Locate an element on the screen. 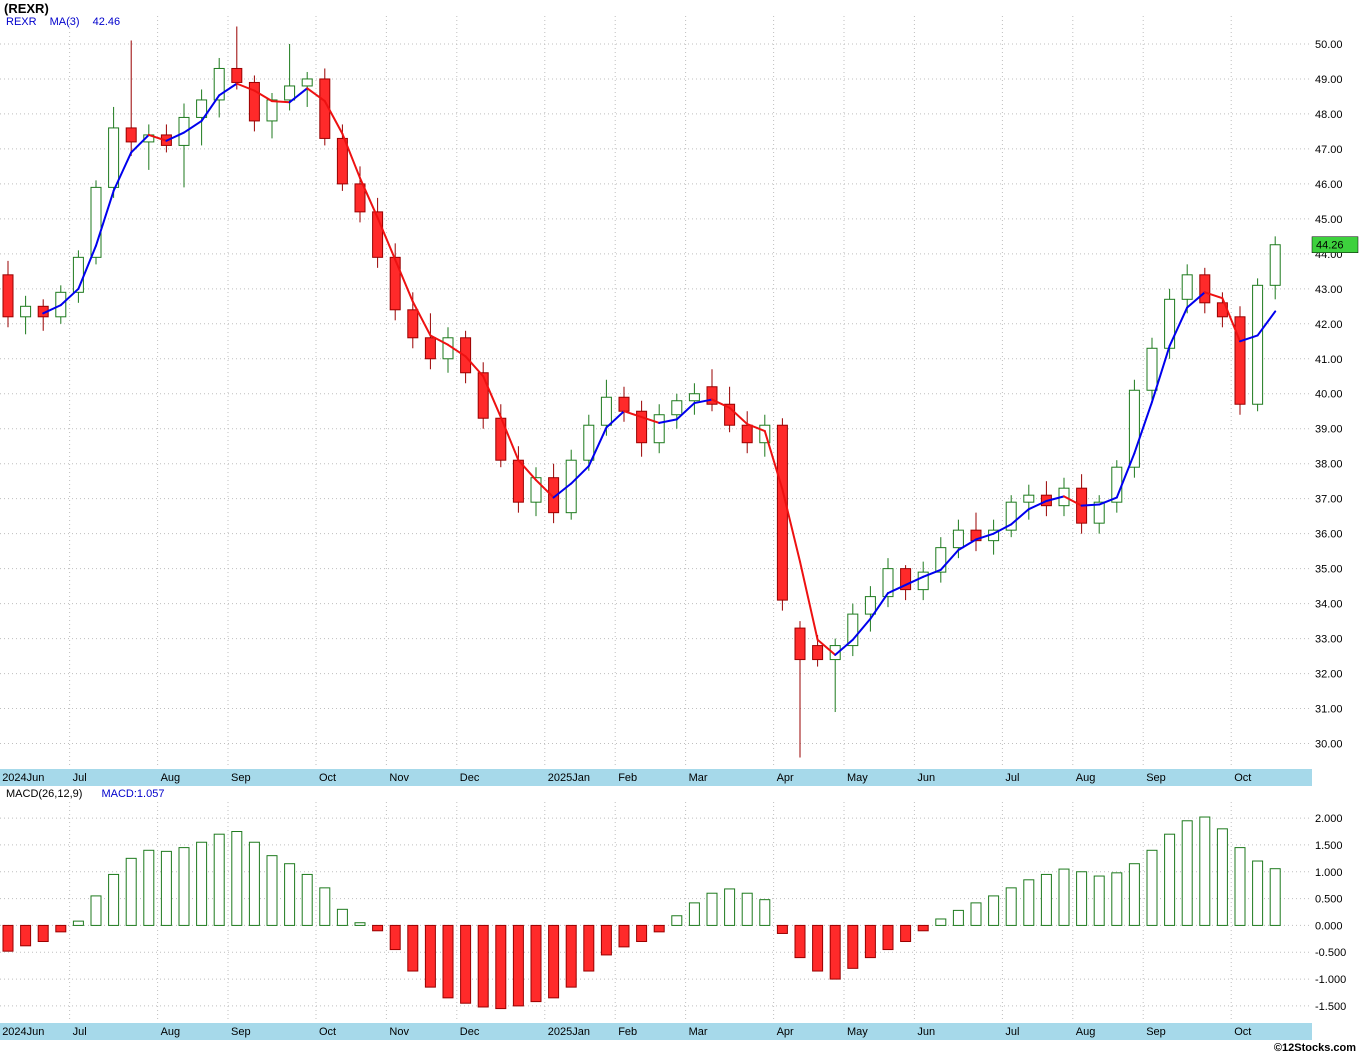  macd-indicator-value: MACD:1.057 is located at coordinates (133, 794).